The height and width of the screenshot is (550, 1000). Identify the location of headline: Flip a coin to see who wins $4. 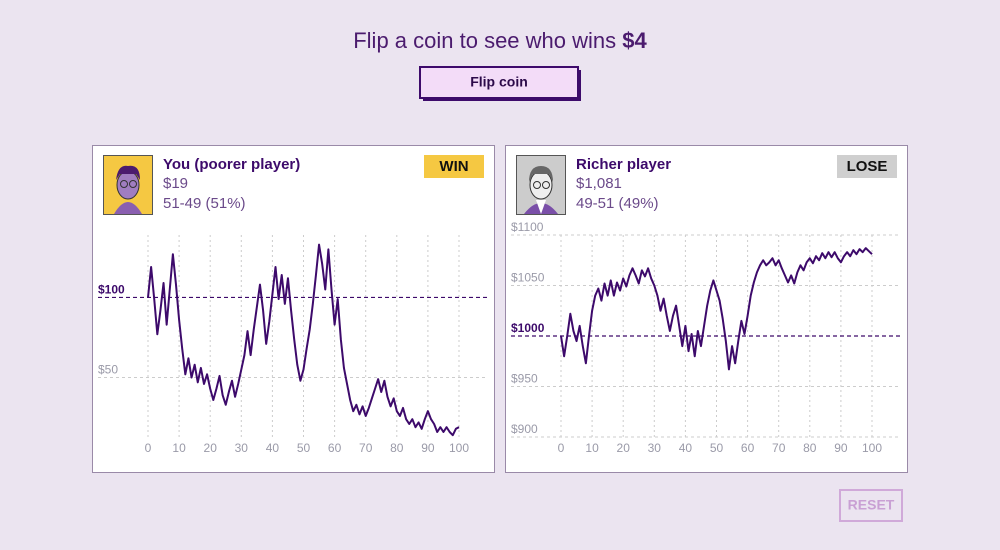
(500, 40).